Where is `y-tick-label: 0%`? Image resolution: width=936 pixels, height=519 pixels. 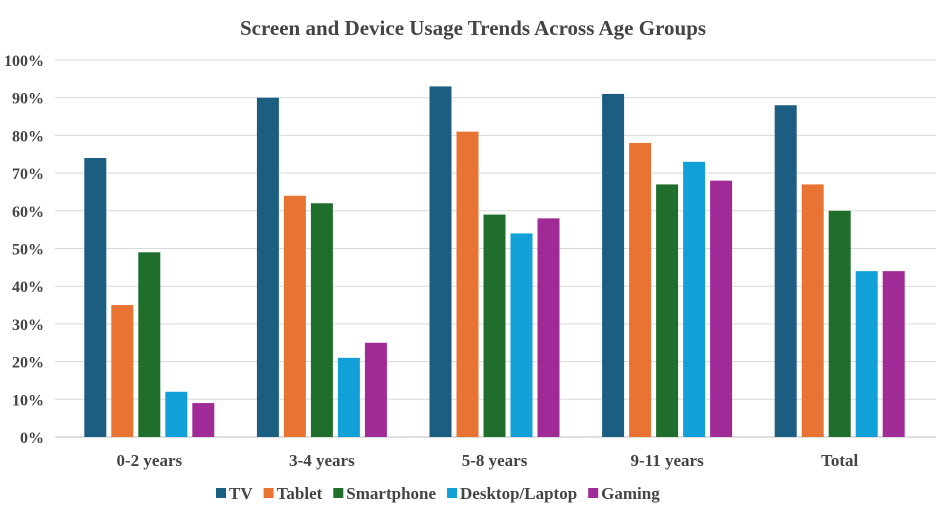 y-tick-label: 0% is located at coordinates (32, 438).